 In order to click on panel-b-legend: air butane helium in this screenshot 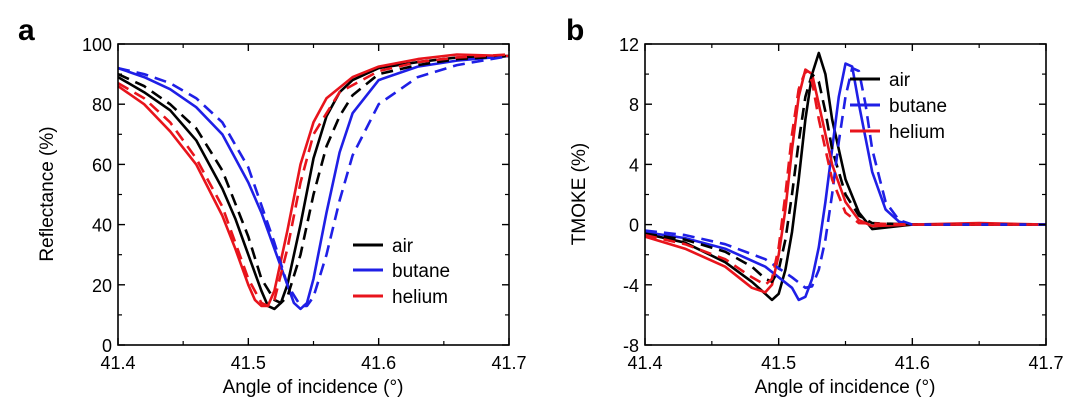, I will do `click(898, 106)`.